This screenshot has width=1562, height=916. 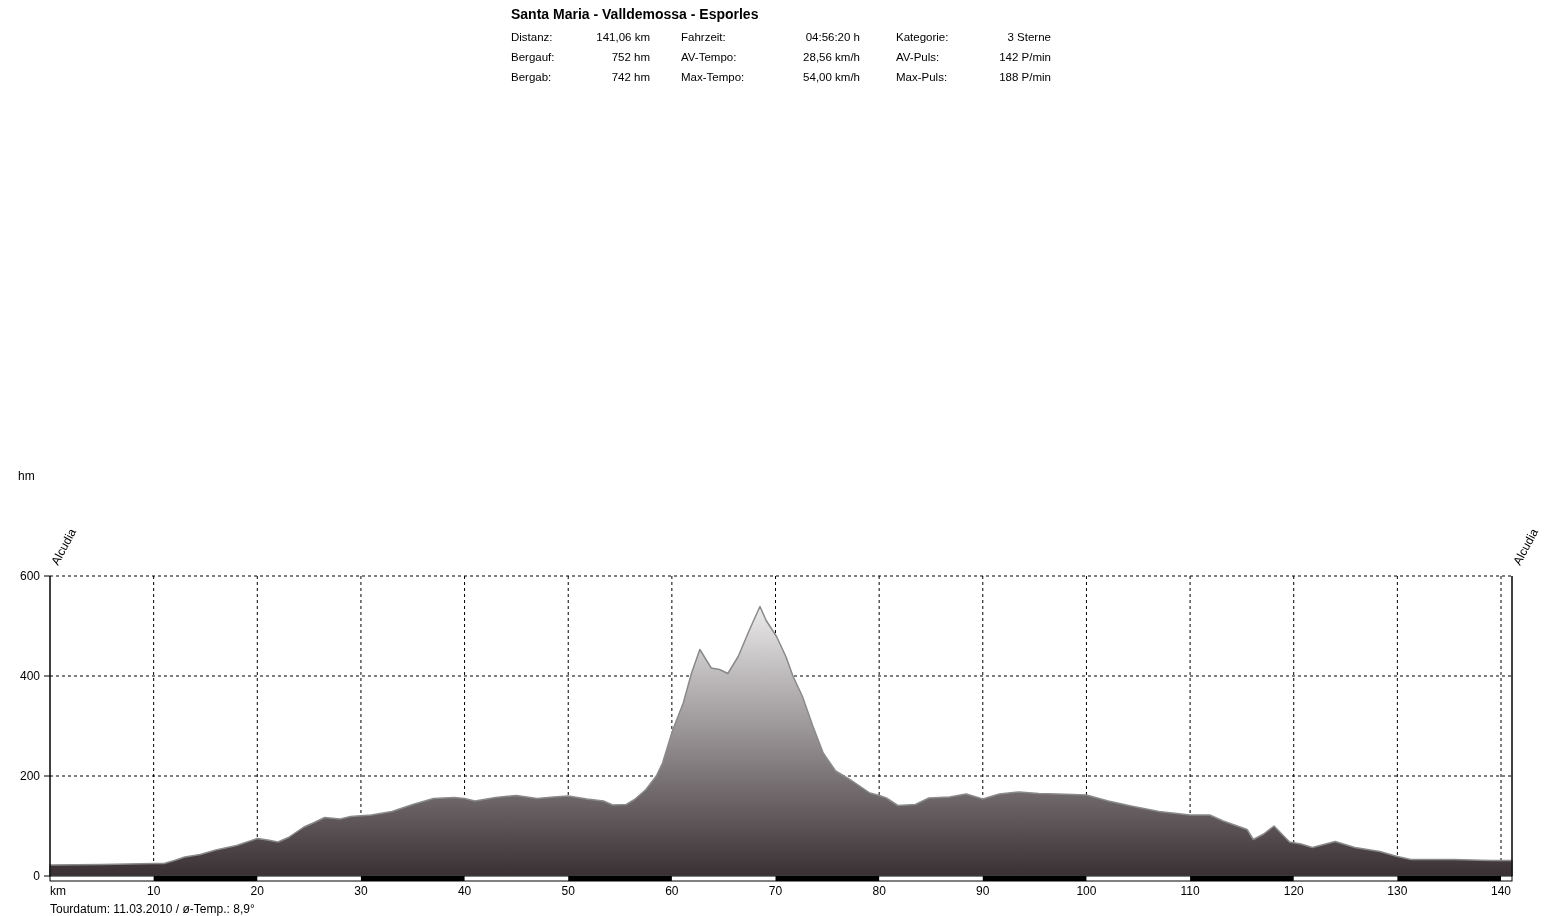 I want to click on text: AV-Puls:, so click(x=918, y=57).